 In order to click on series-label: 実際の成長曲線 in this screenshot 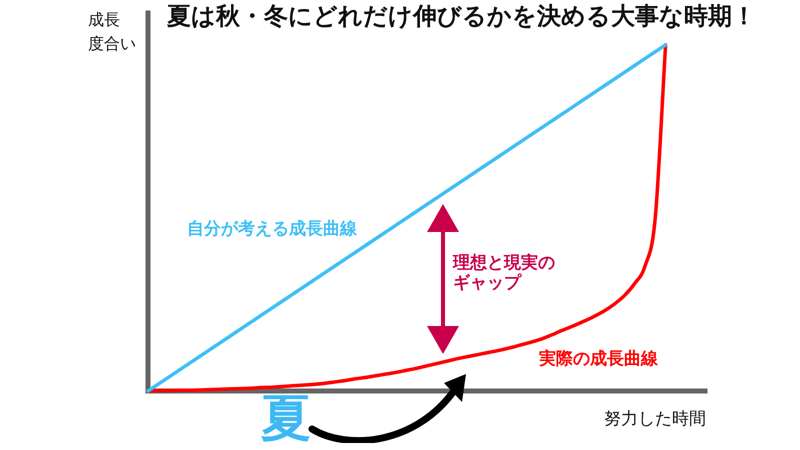, I will do `click(598, 359)`.